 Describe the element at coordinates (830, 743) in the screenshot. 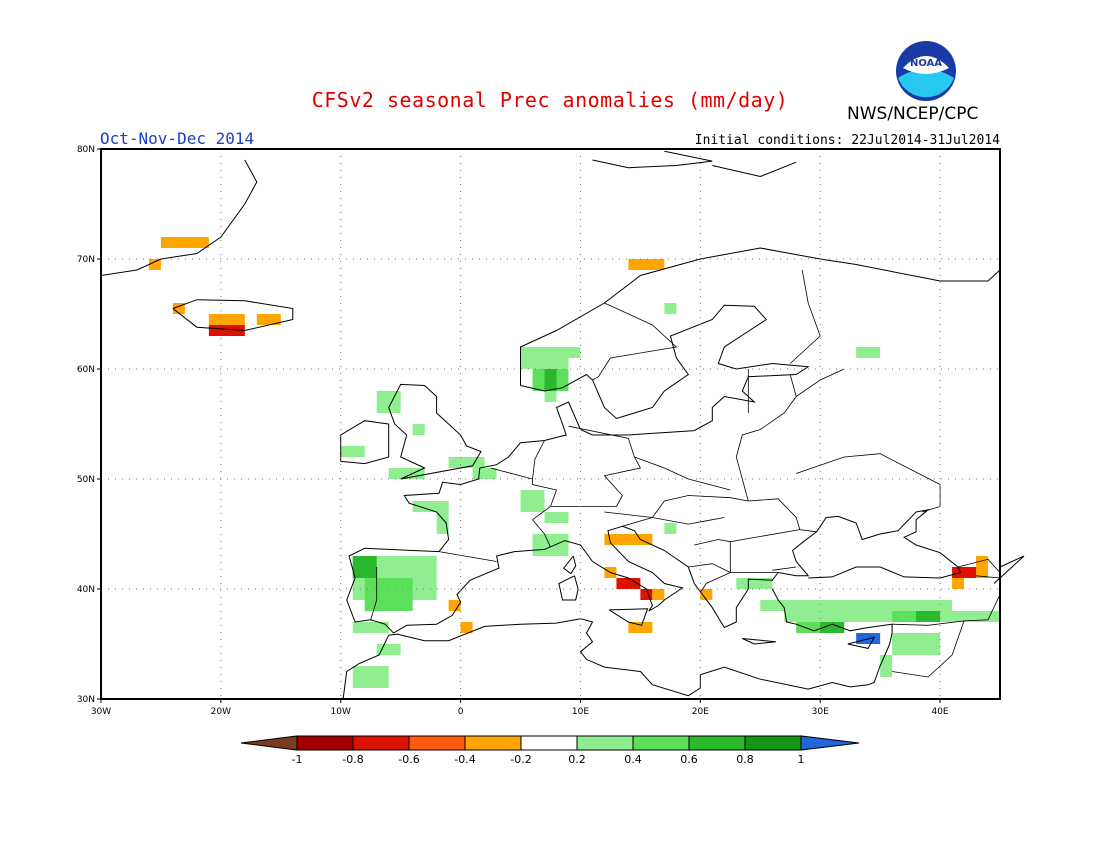

I see `colorbar-max-arrow` at that location.